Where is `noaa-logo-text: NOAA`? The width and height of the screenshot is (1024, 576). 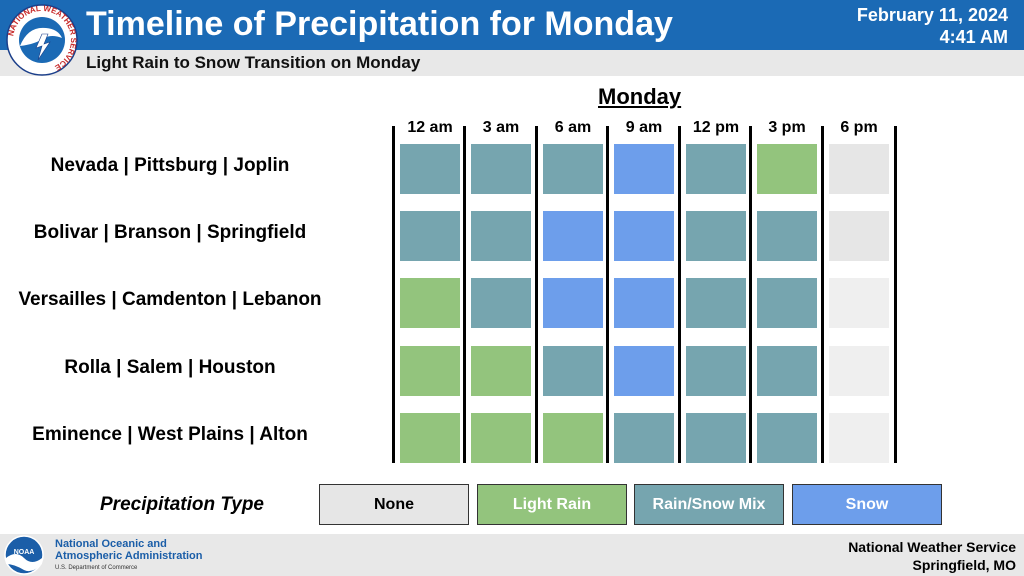
noaa-logo-text: NOAA is located at coordinates (24, 552).